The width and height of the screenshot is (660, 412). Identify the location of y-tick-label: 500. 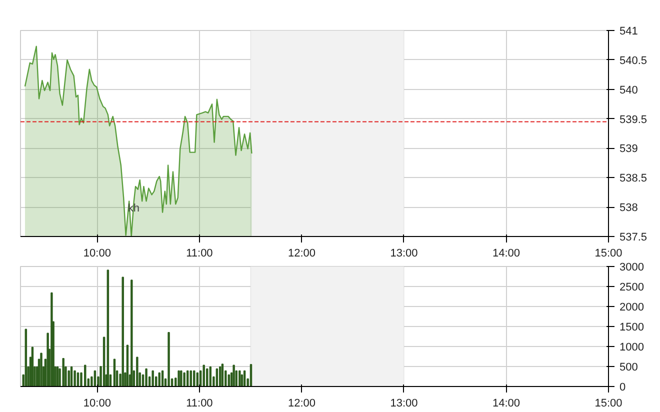
(629, 368).